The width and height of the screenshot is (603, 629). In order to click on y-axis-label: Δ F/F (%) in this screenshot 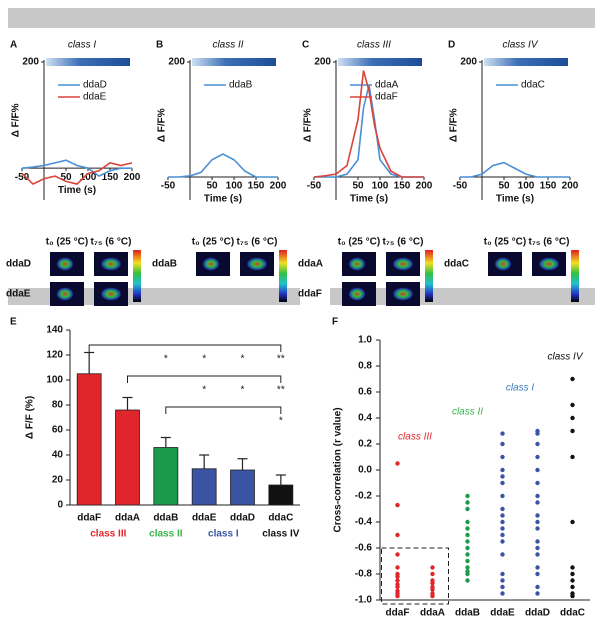, I will do `click(30, 417)`.